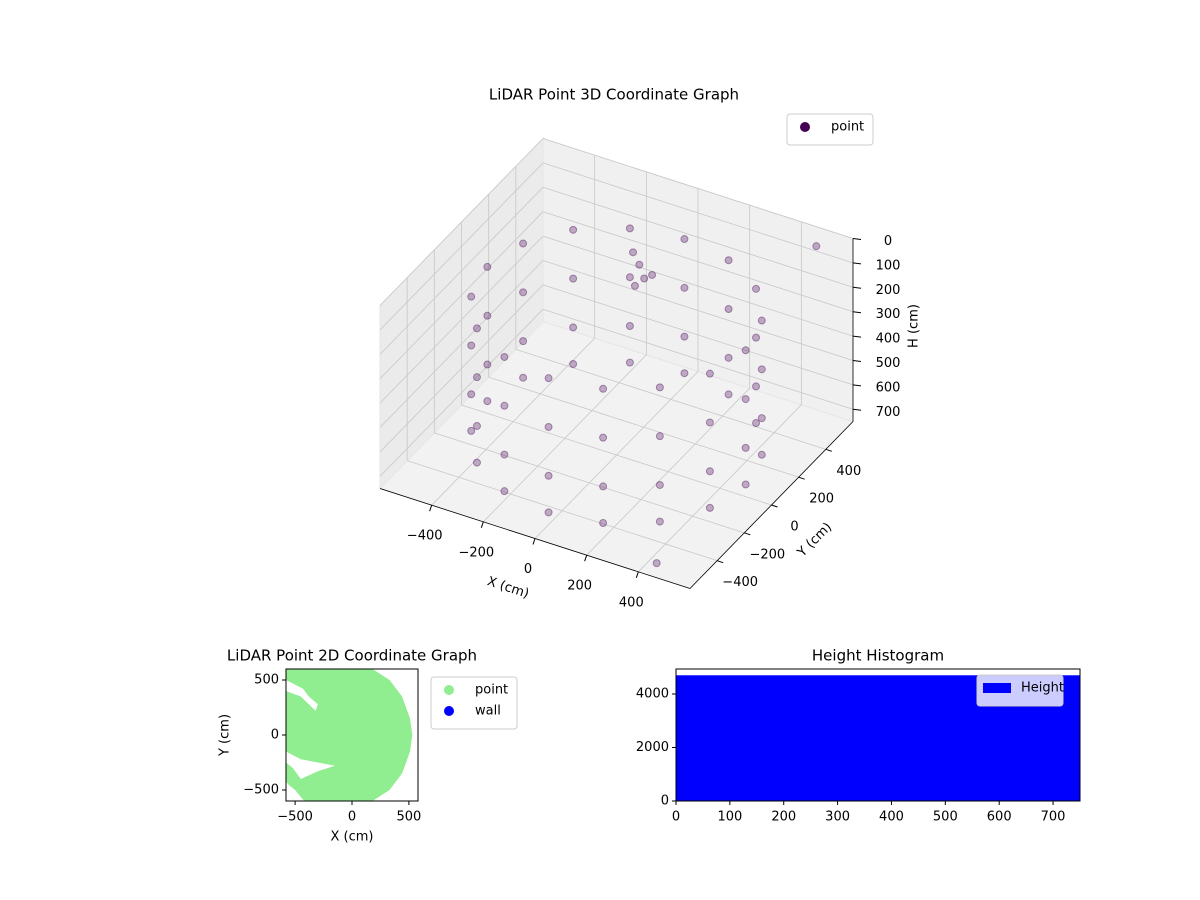 The image size is (1200, 900). Describe the element at coordinates (767, 554) in the screenshot. I see `y-tick-label: −200` at that location.